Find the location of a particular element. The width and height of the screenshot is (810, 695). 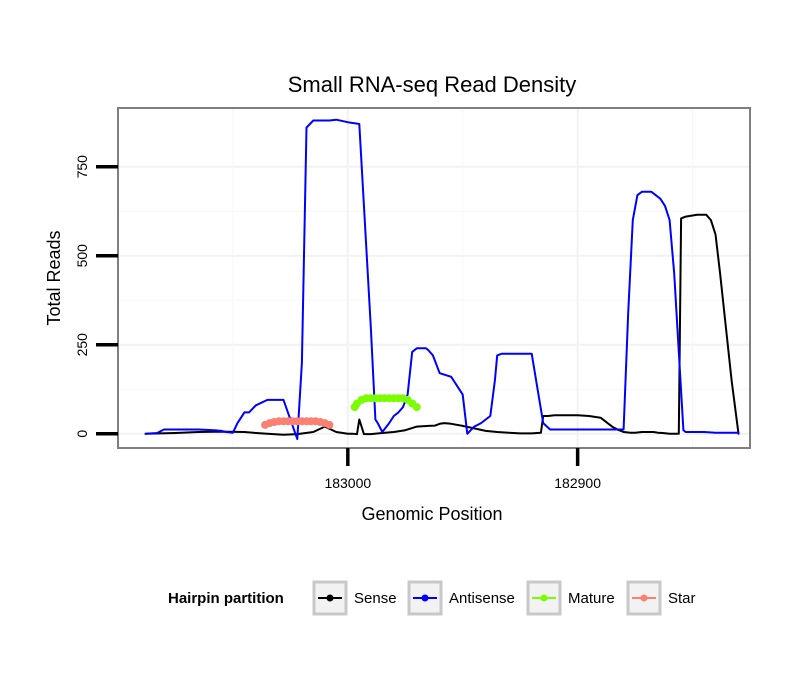

legend-label: Mature is located at coordinates (591, 598).